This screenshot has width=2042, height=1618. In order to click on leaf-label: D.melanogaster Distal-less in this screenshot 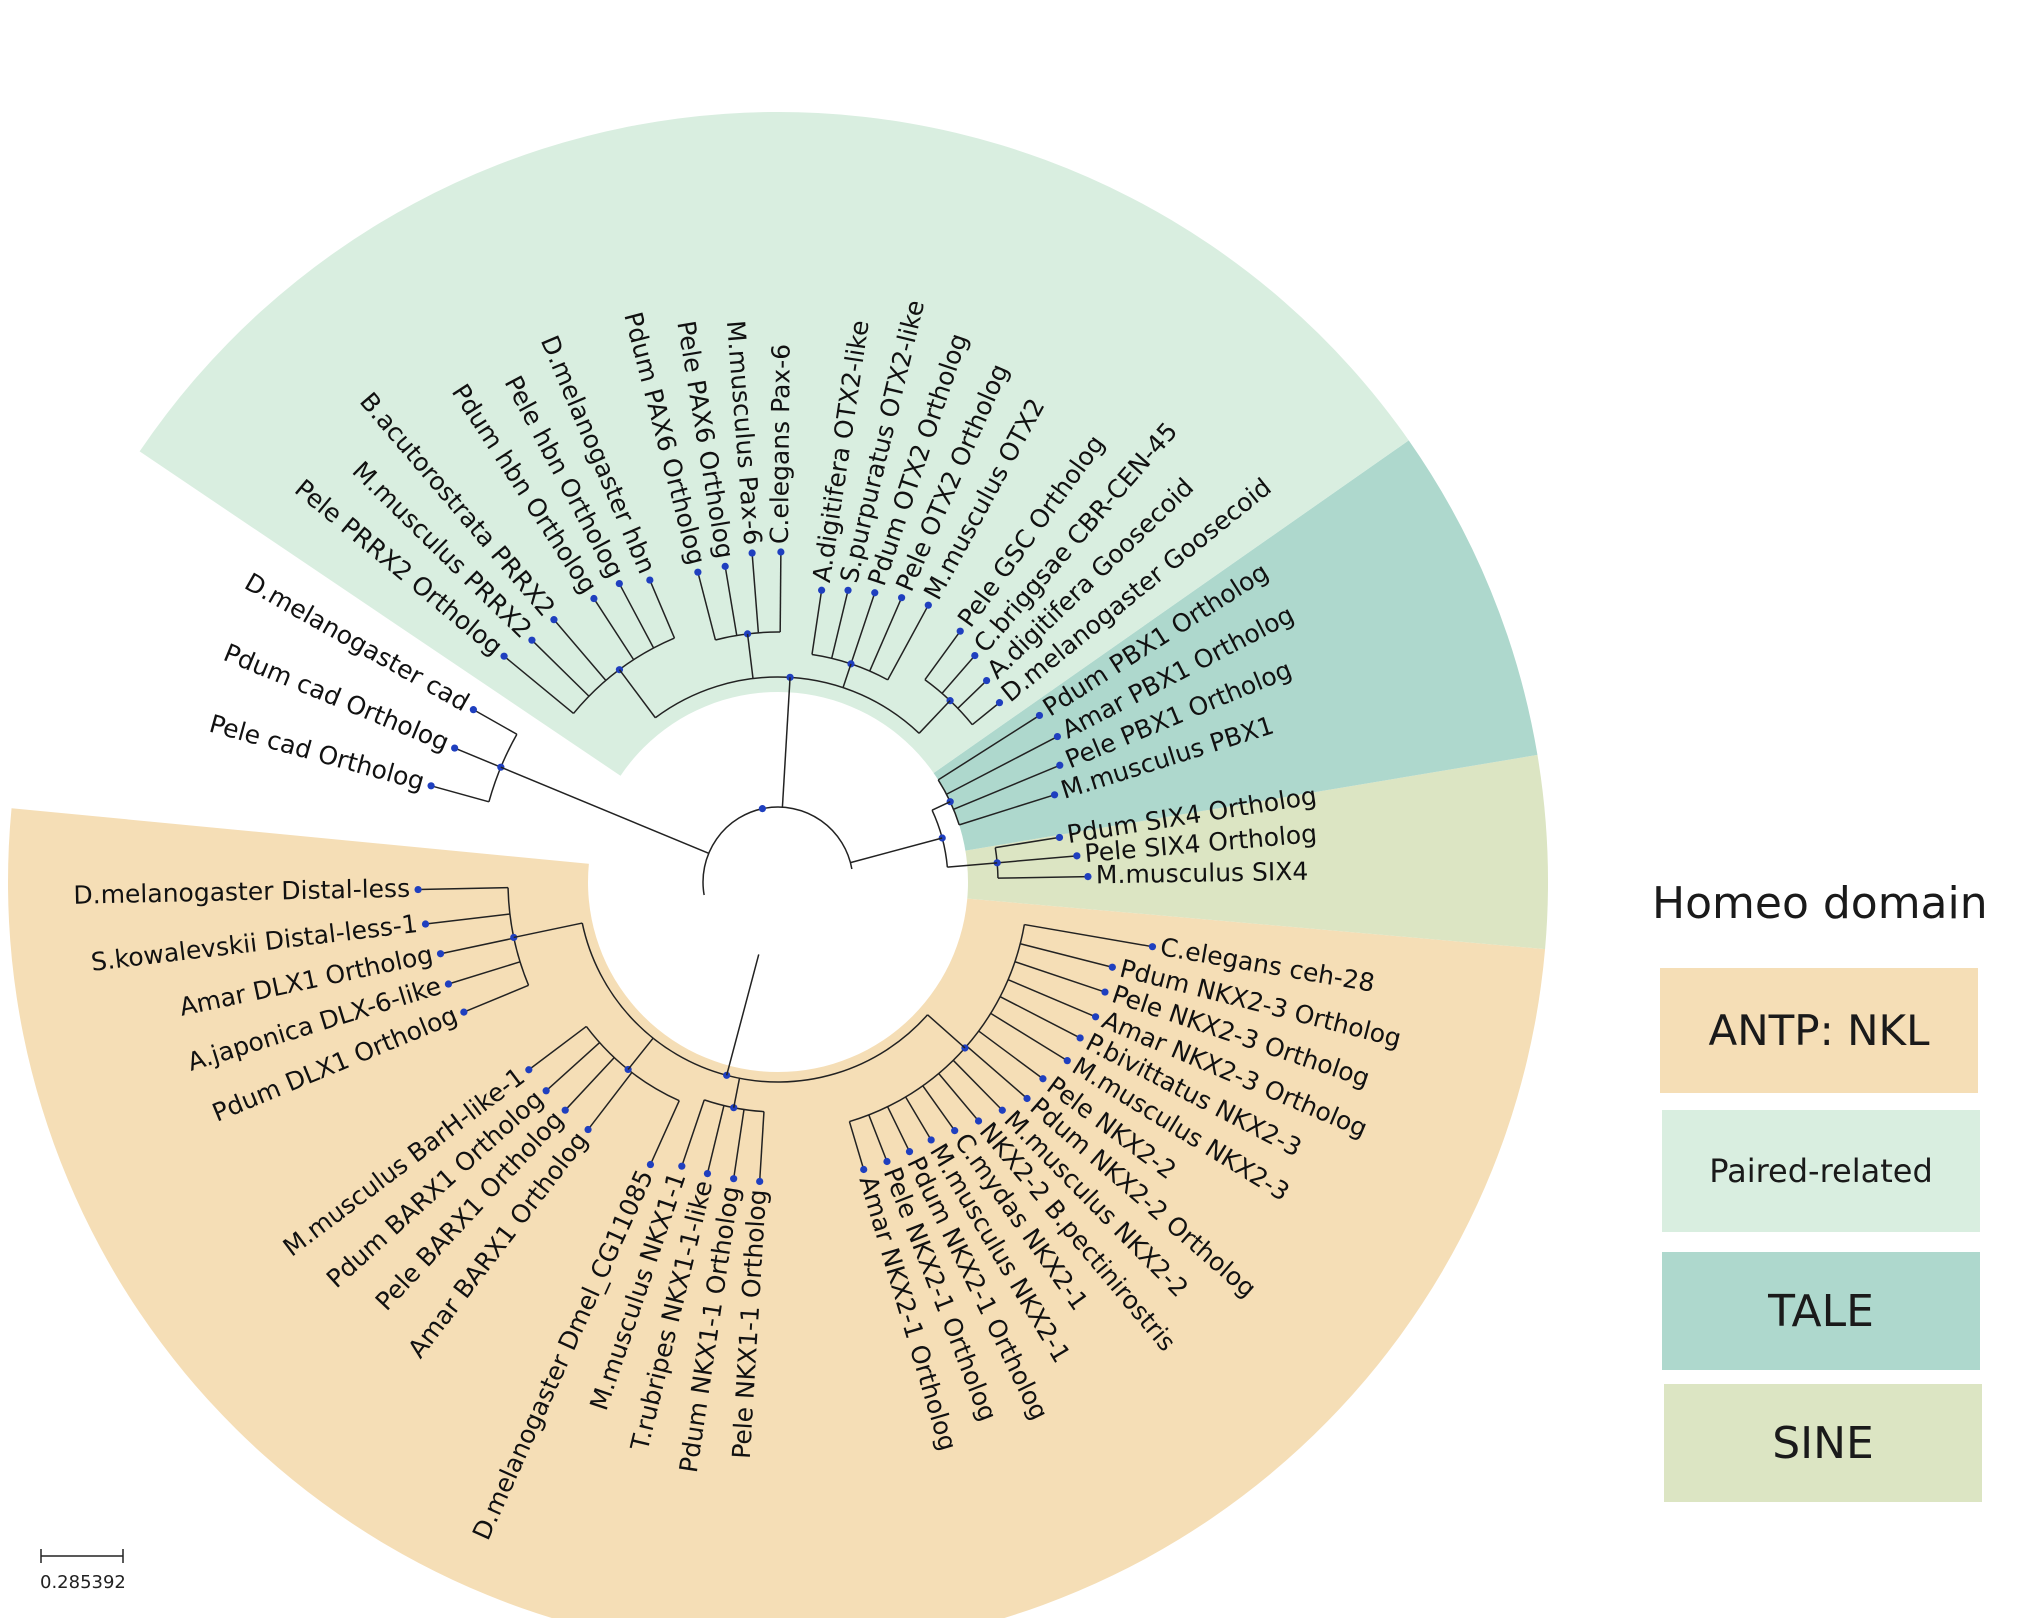, I will do `click(241, 892)`.